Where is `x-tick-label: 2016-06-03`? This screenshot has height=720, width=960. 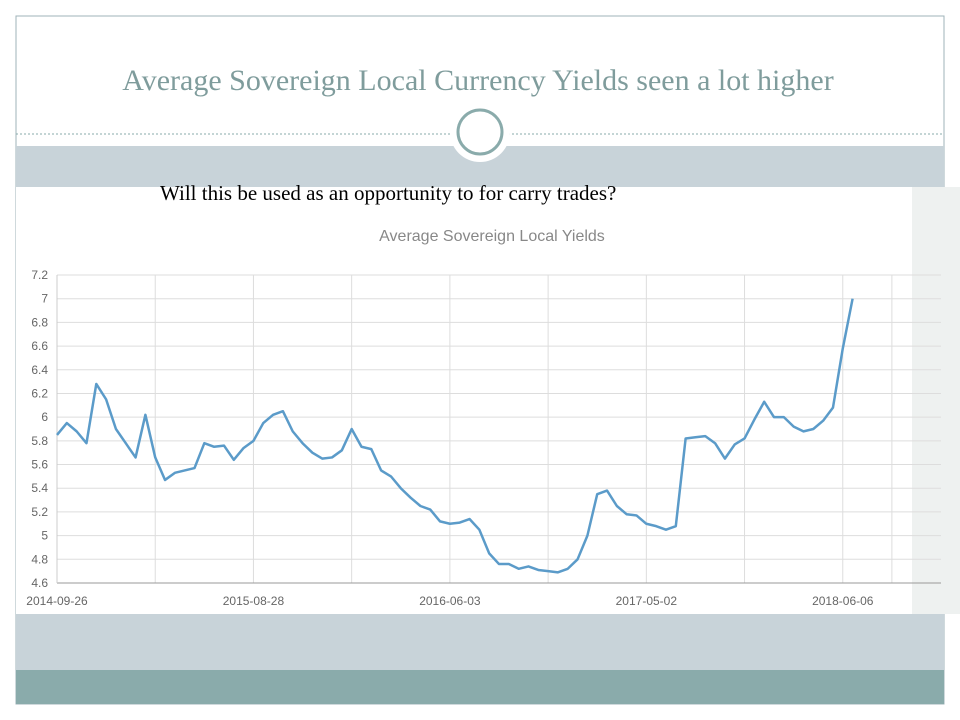 x-tick-label: 2016-06-03 is located at coordinates (450, 601).